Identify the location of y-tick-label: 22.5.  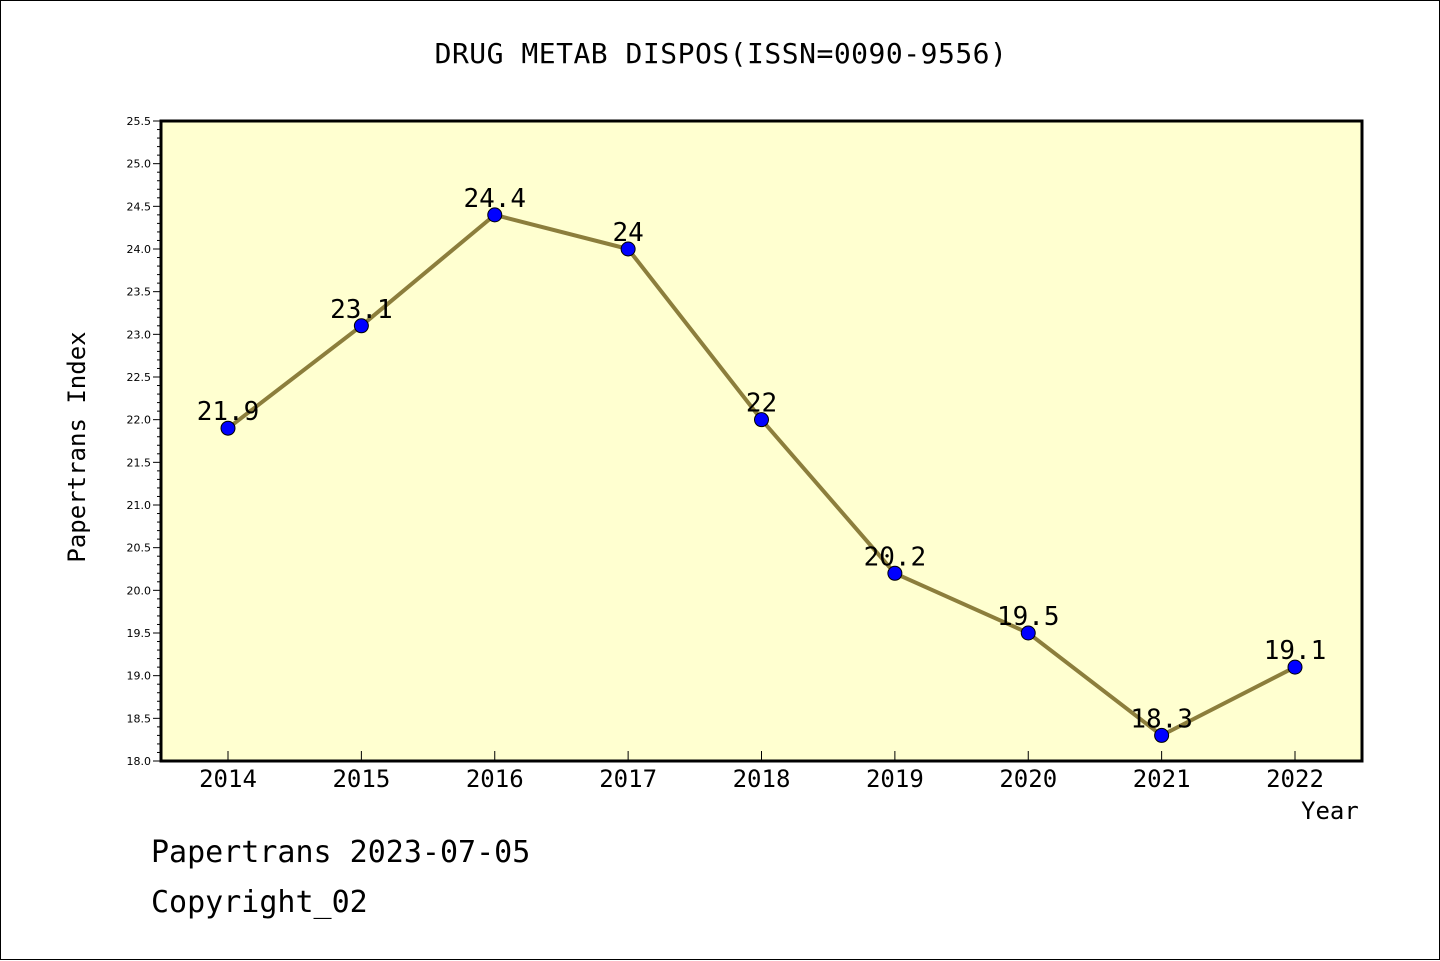
(139, 377).